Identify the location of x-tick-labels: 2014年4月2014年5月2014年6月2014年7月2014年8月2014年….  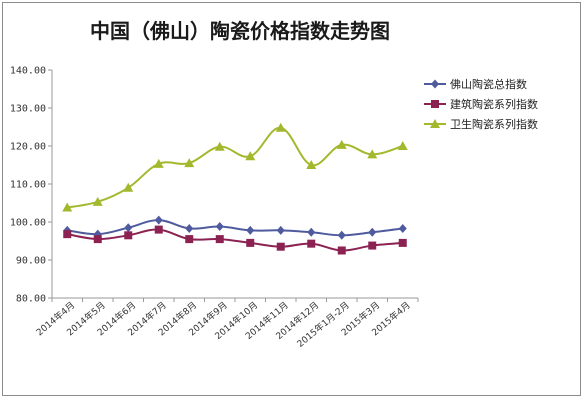
(226, 324).